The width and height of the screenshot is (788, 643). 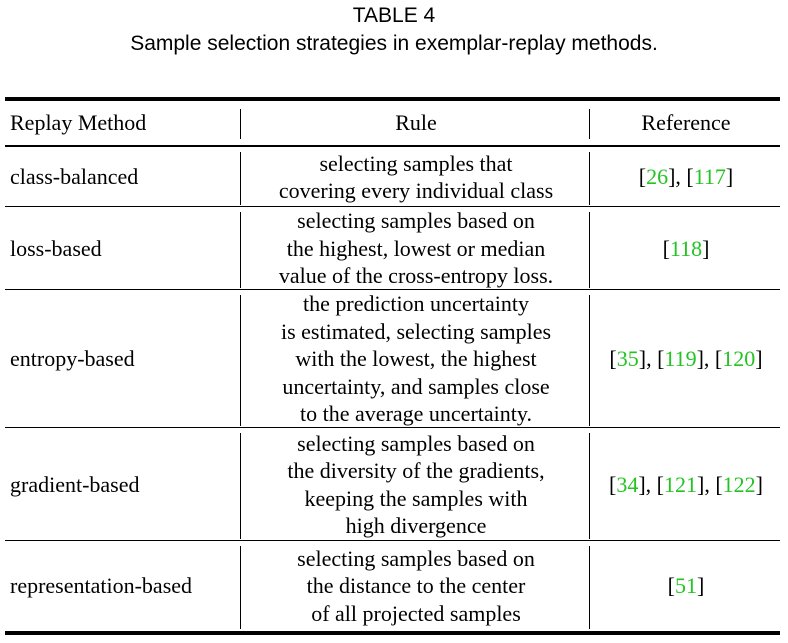 I want to click on citation-link: 117, so click(x=709, y=177).